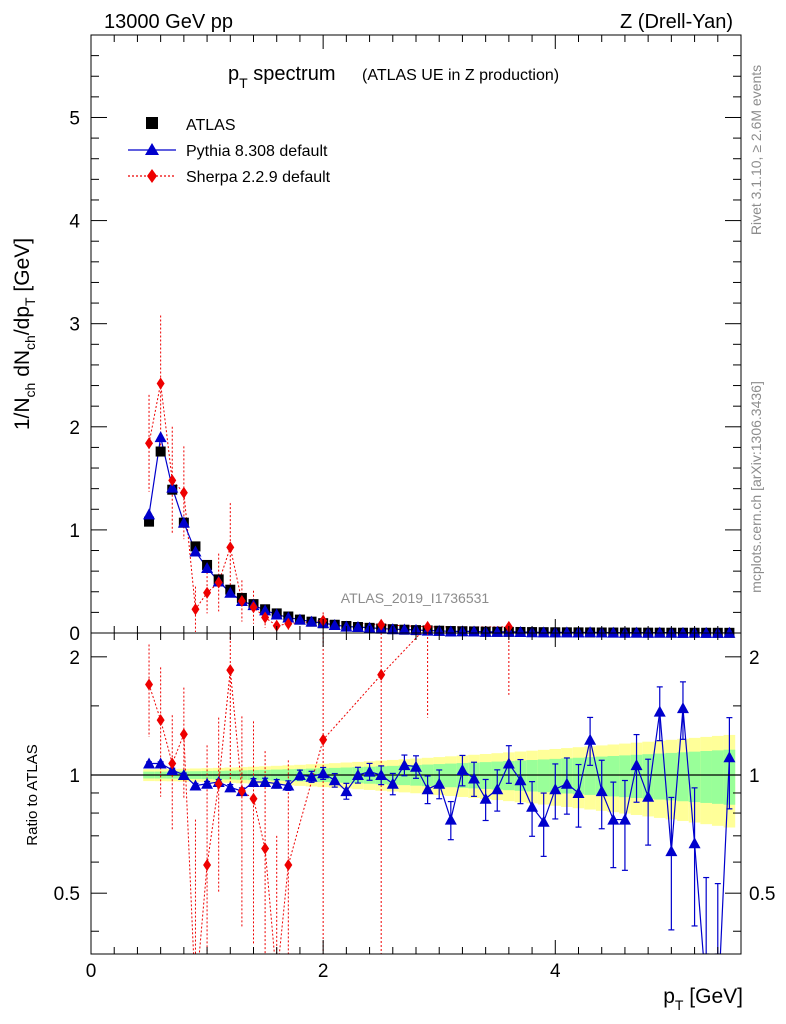 The height and width of the screenshot is (1024, 786). Describe the element at coordinates (257, 151) in the screenshot. I see `legend-pythia-label: Pythia 8.308 default` at that location.